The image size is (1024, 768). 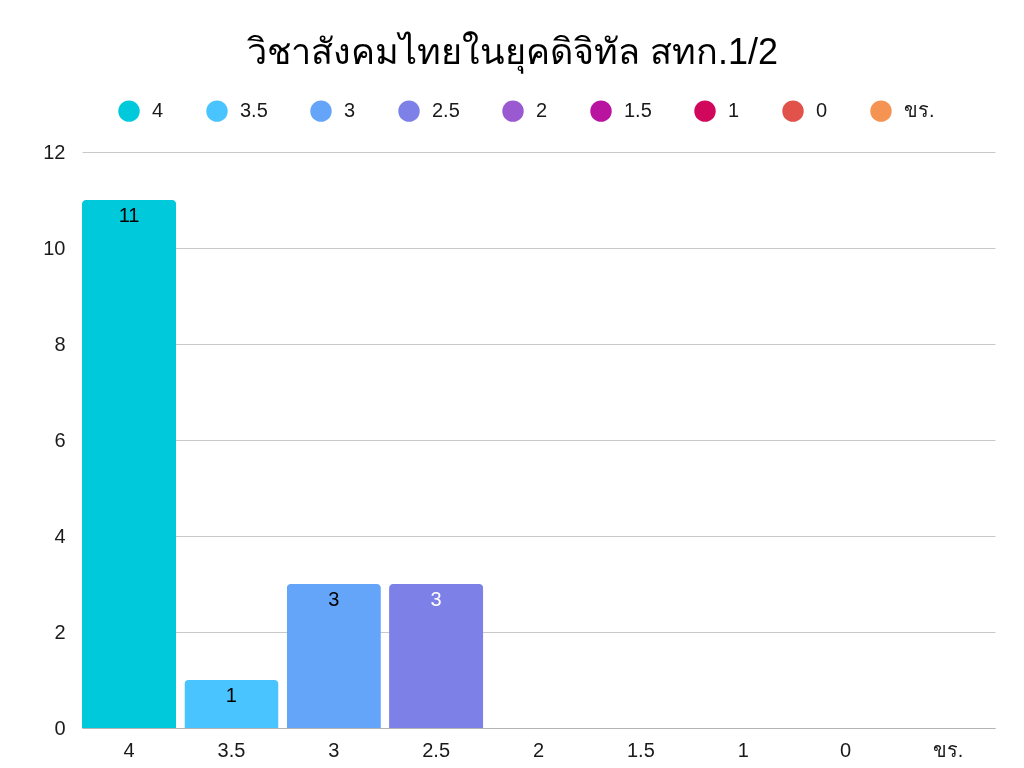 What do you see at coordinates (734, 110) in the screenshot?
I see `legend-label: 1` at bounding box center [734, 110].